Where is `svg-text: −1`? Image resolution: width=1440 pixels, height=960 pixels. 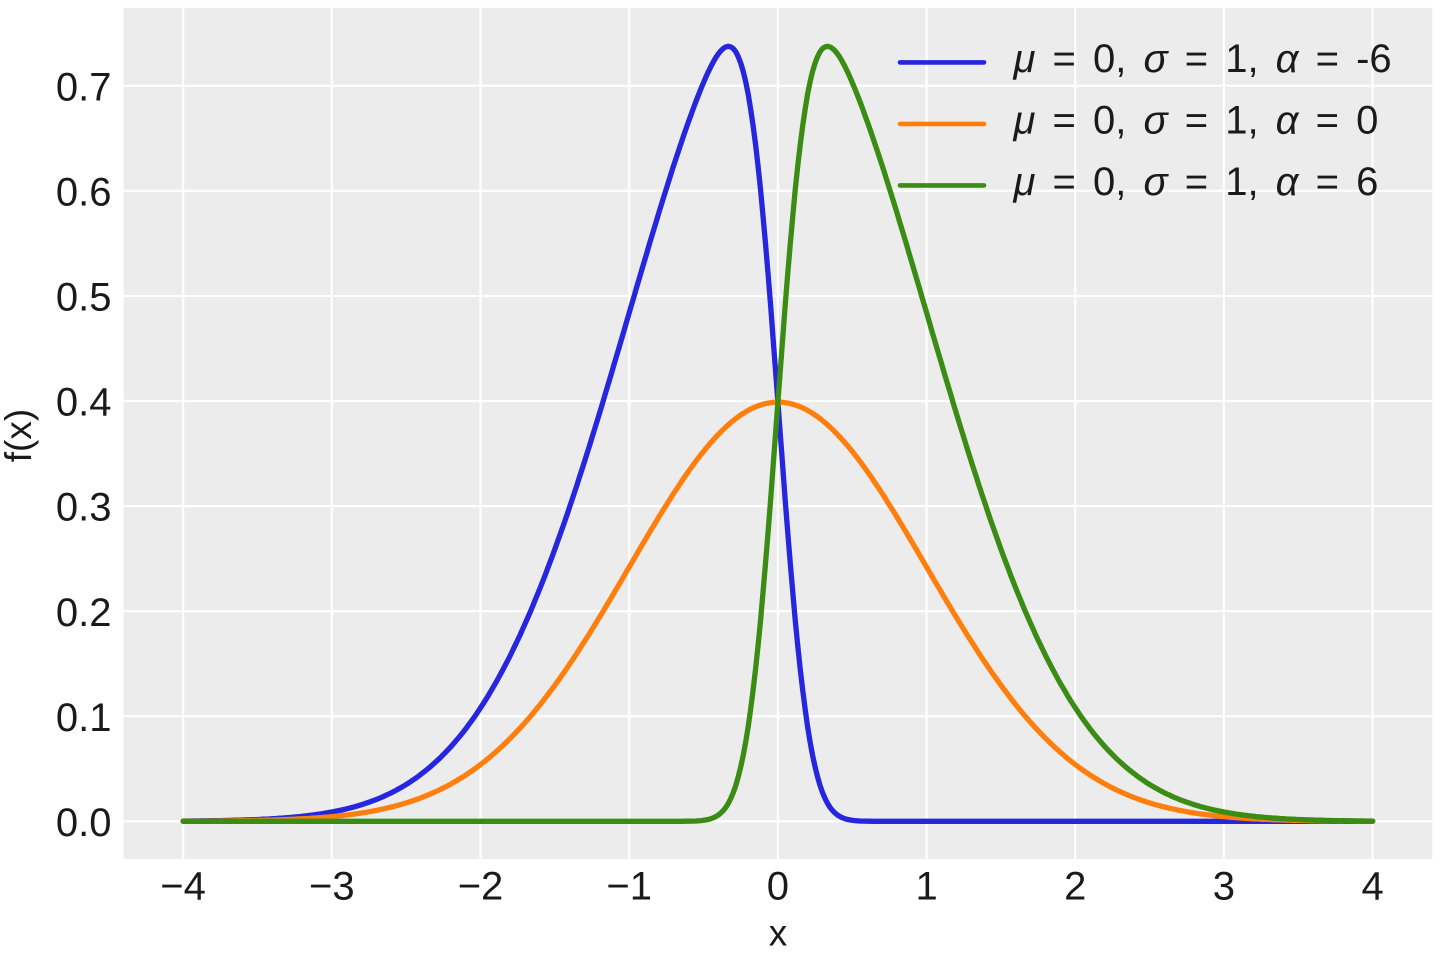 svg-text: −1 is located at coordinates (629, 887).